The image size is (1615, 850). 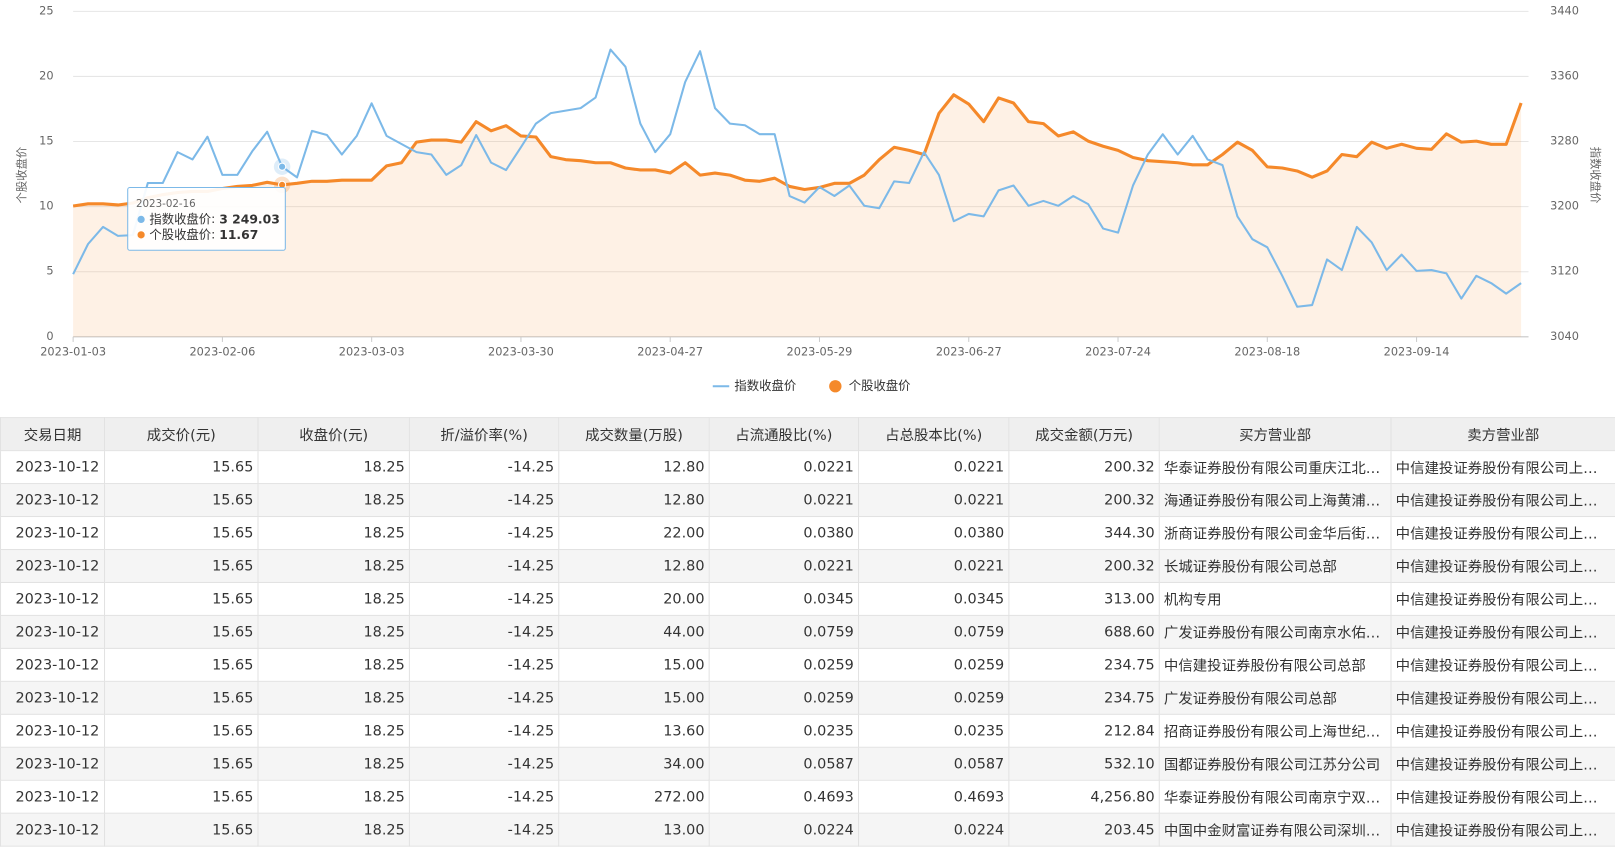 What do you see at coordinates (46, 206) in the screenshot?
I see `y-tick-label: 10` at bounding box center [46, 206].